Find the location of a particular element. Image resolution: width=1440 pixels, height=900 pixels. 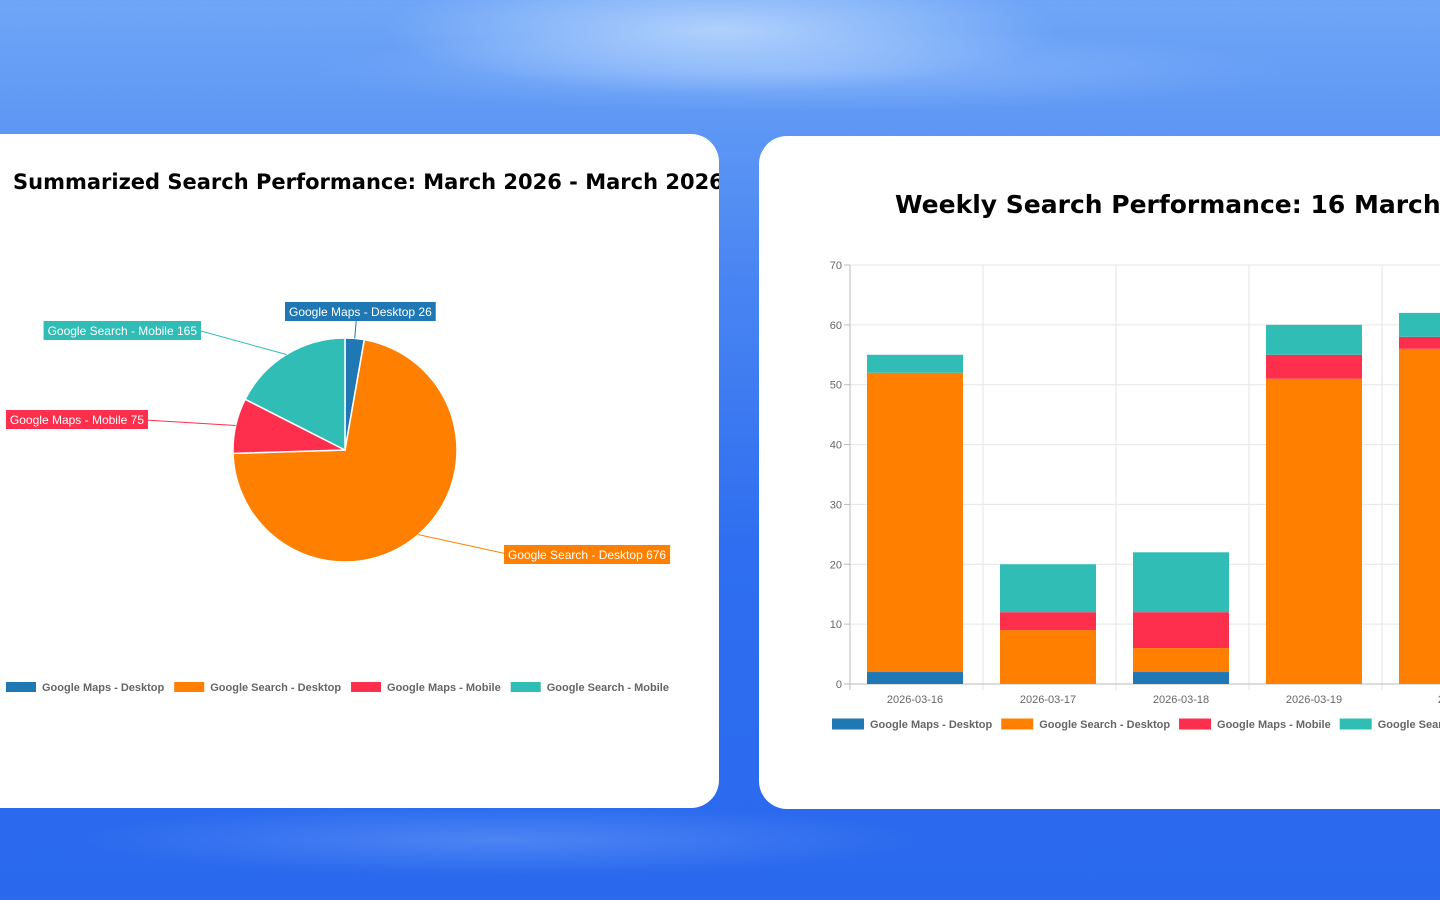

pie-data-label: Google Search - Desktop 676 is located at coordinates (587, 555).